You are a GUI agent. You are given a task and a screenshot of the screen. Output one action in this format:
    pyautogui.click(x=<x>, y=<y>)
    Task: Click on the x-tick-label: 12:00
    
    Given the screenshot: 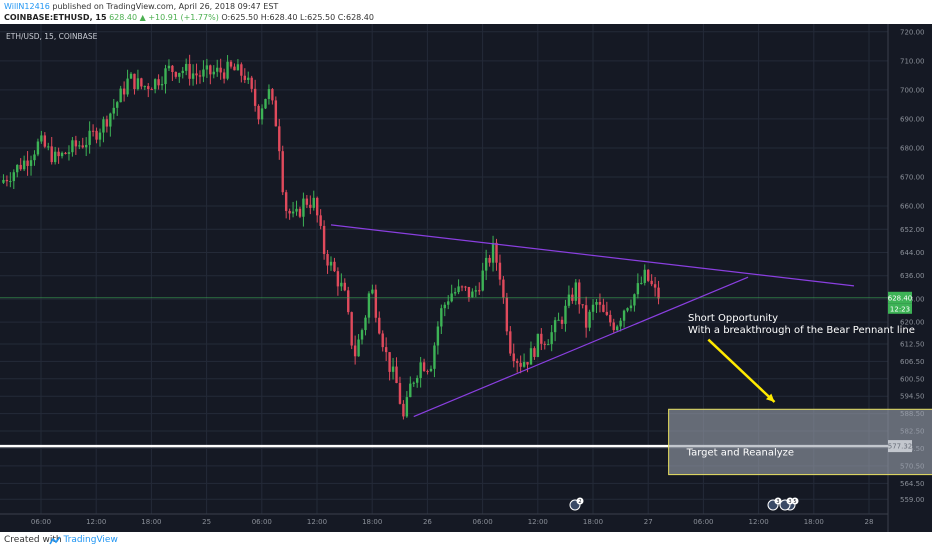 What is the action you would take?
    pyautogui.click(x=96, y=522)
    